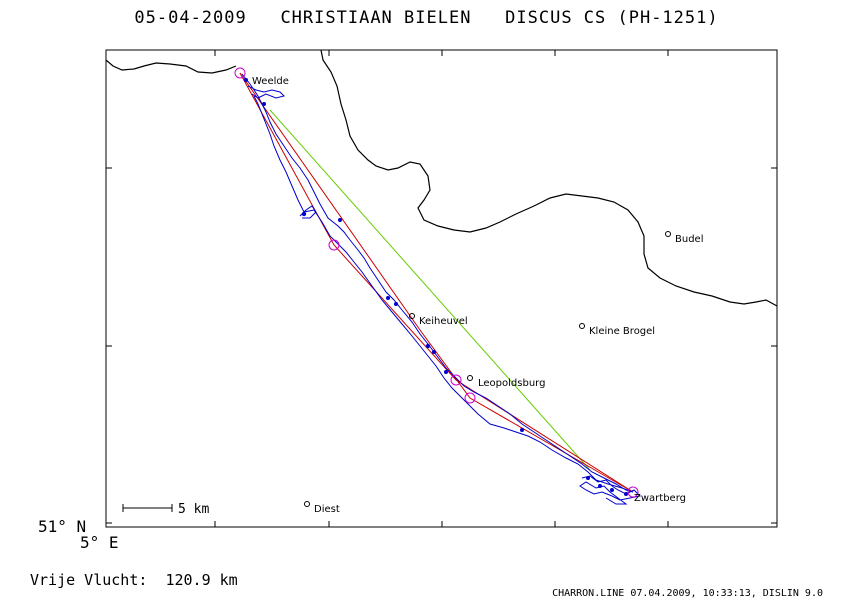 The height and width of the screenshot is (603, 853). I want to click on place-marker-leopoldsburg, so click(470, 378).